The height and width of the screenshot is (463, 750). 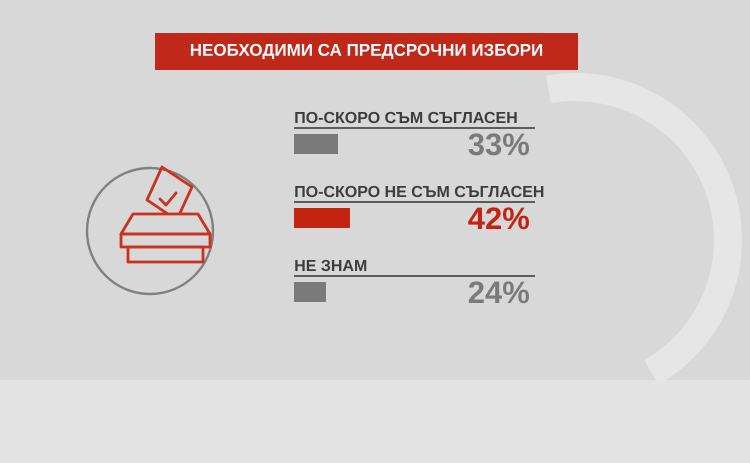 I want to click on data-label: 24%, so click(x=498, y=292).